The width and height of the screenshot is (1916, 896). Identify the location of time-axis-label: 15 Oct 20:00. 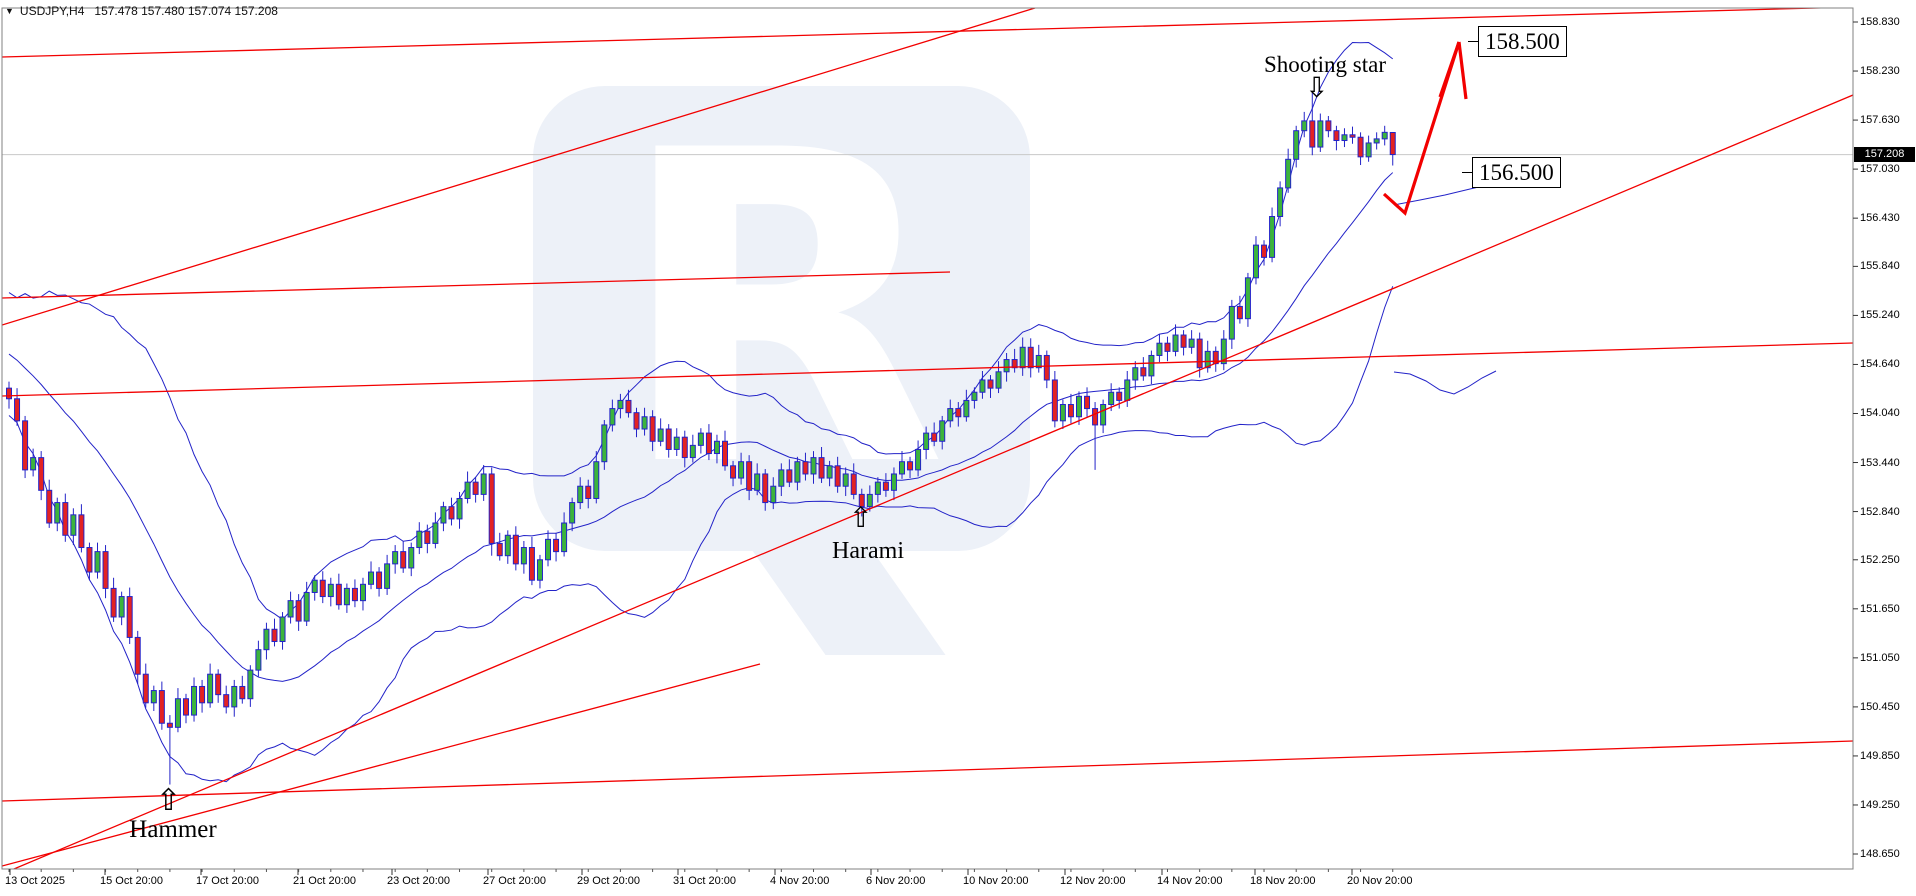
(131, 881).